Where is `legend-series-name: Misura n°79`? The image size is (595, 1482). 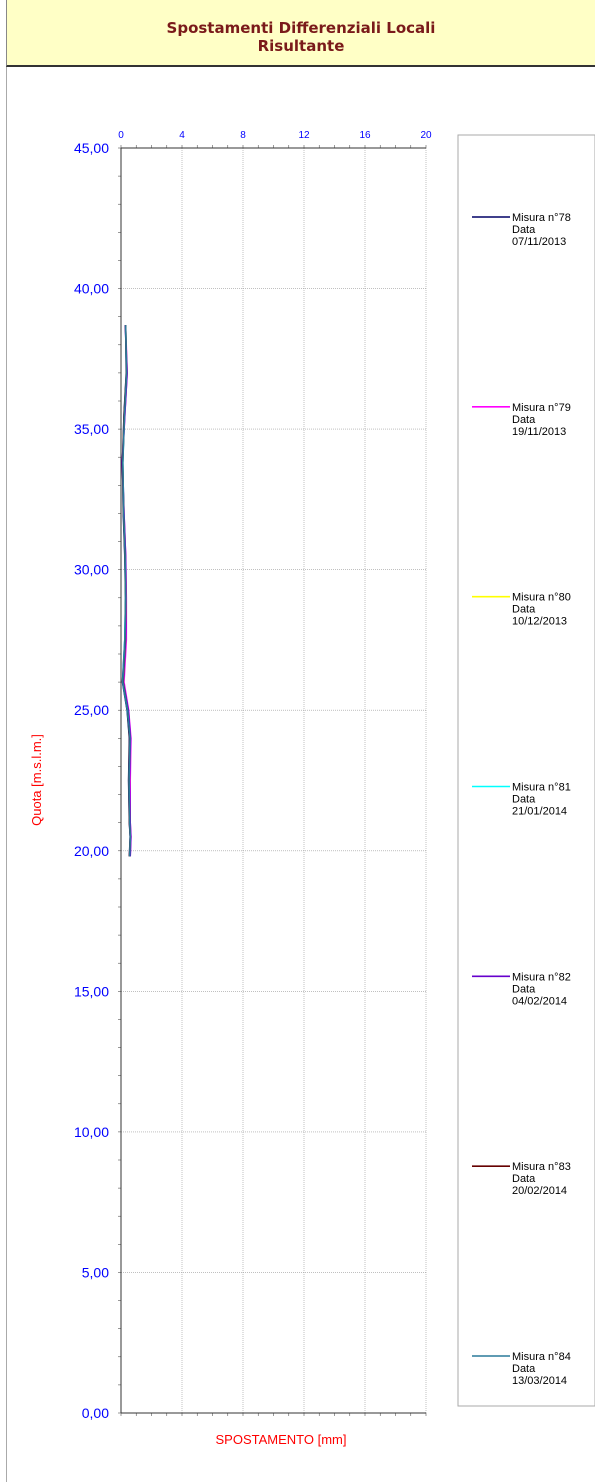
legend-series-name: Misura n°79 is located at coordinates (541, 408).